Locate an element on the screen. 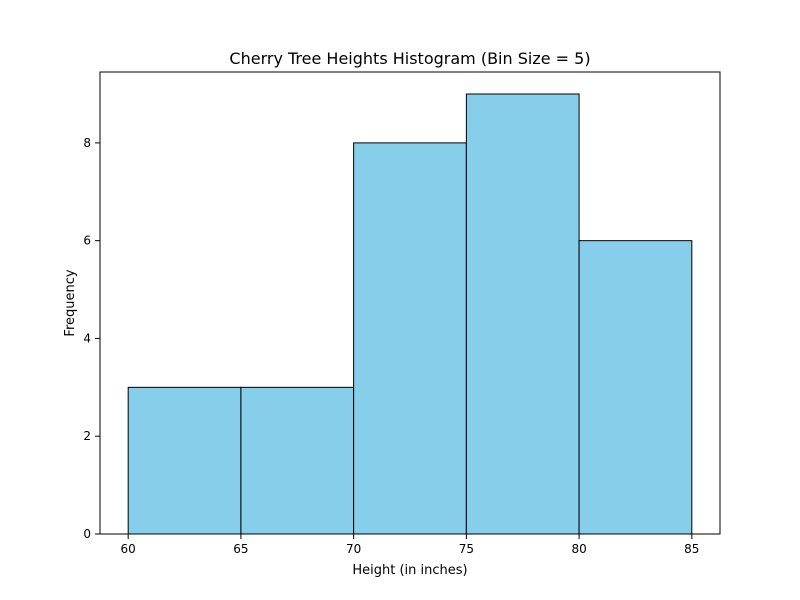  x-tick-label-0: 60 is located at coordinates (128, 549).